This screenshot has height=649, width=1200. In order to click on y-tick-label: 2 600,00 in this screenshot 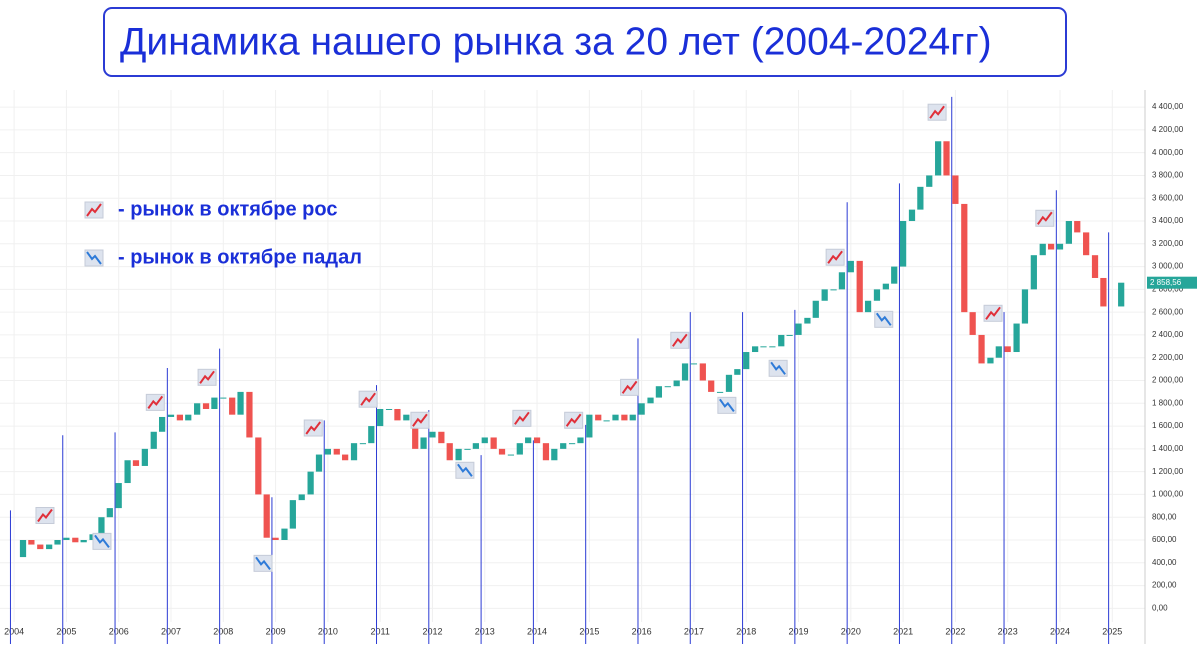, I will do `click(1168, 311)`.